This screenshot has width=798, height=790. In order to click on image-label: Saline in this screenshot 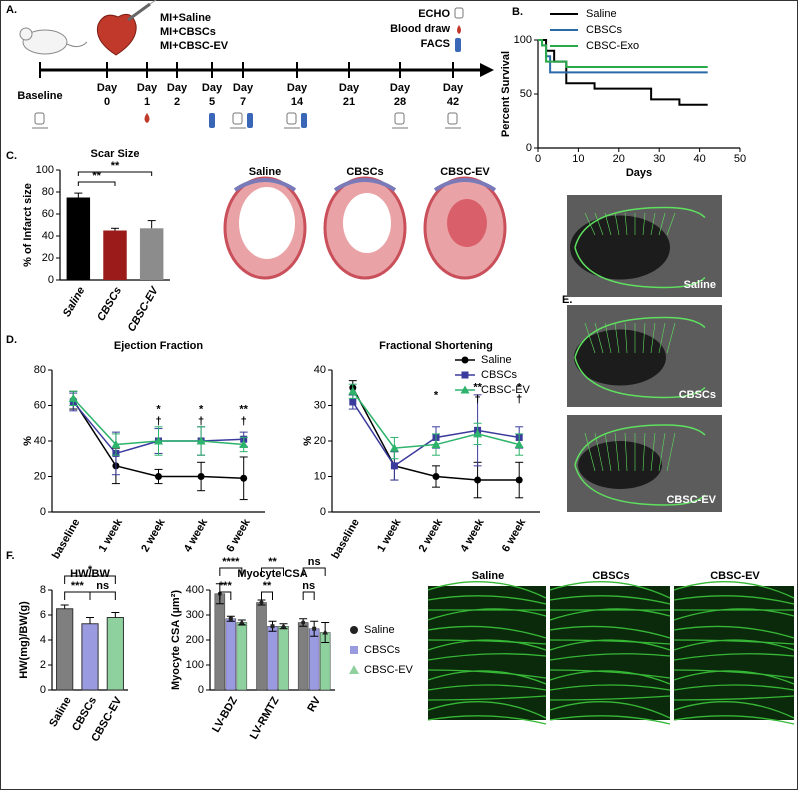, I will do `click(488, 576)`.